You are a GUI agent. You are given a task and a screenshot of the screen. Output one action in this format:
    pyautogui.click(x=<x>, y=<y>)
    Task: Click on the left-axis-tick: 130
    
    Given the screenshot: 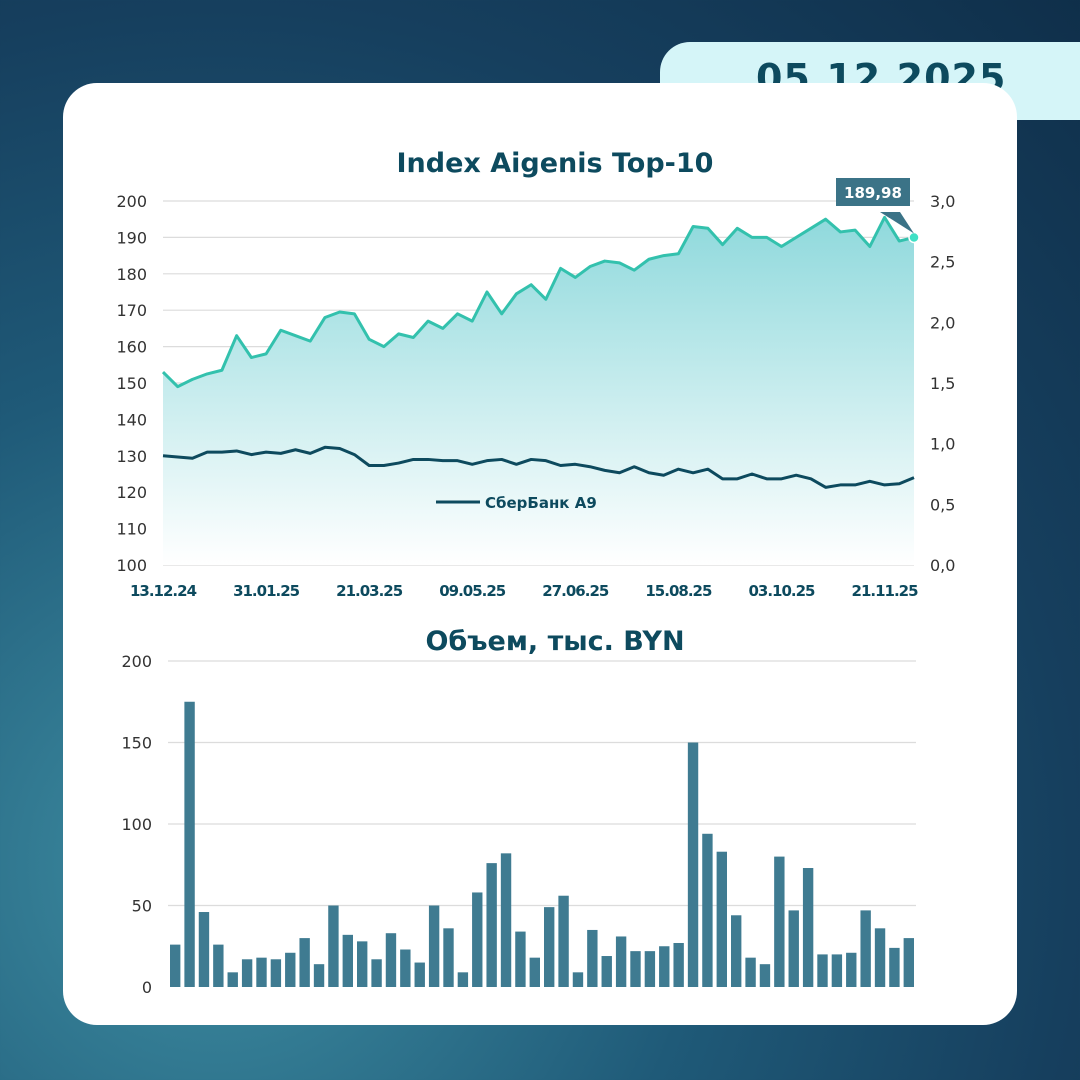 What is the action you would take?
    pyautogui.click(x=131, y=456)
    